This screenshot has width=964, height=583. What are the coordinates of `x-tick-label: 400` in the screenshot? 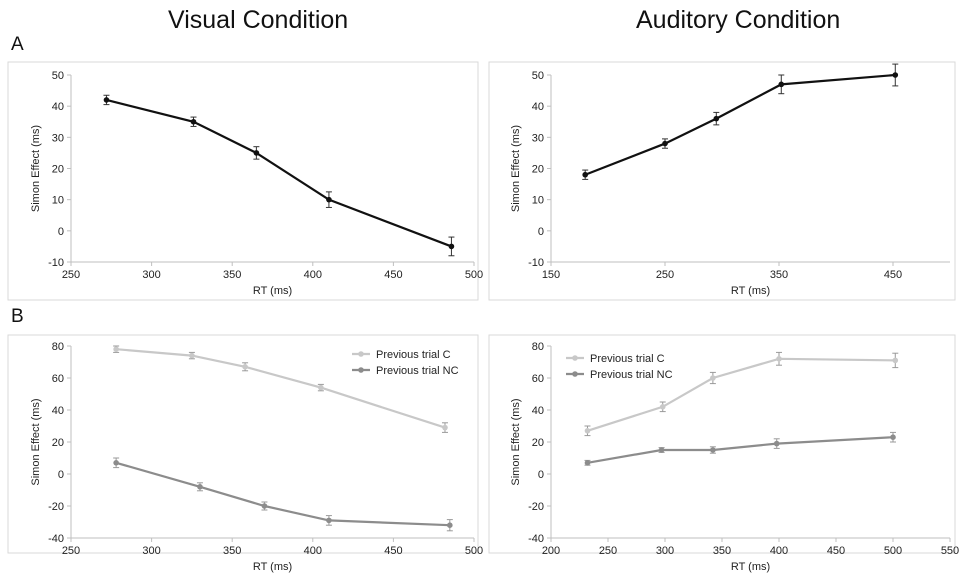 It's located at (779, 551).